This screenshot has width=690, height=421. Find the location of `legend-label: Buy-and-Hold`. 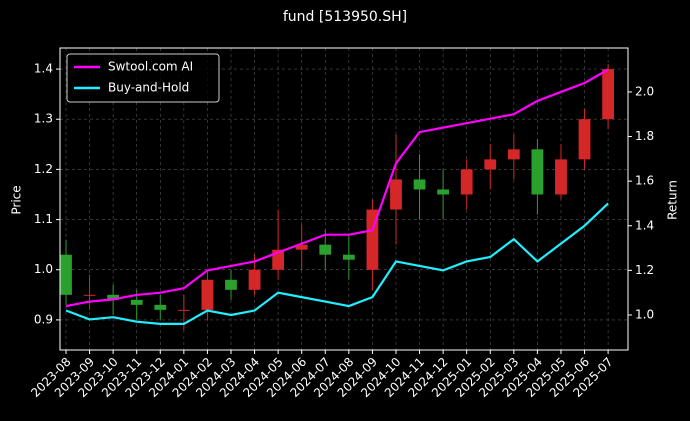

legend-label: Buy-and-Hold is located at coordinates (148, 88).